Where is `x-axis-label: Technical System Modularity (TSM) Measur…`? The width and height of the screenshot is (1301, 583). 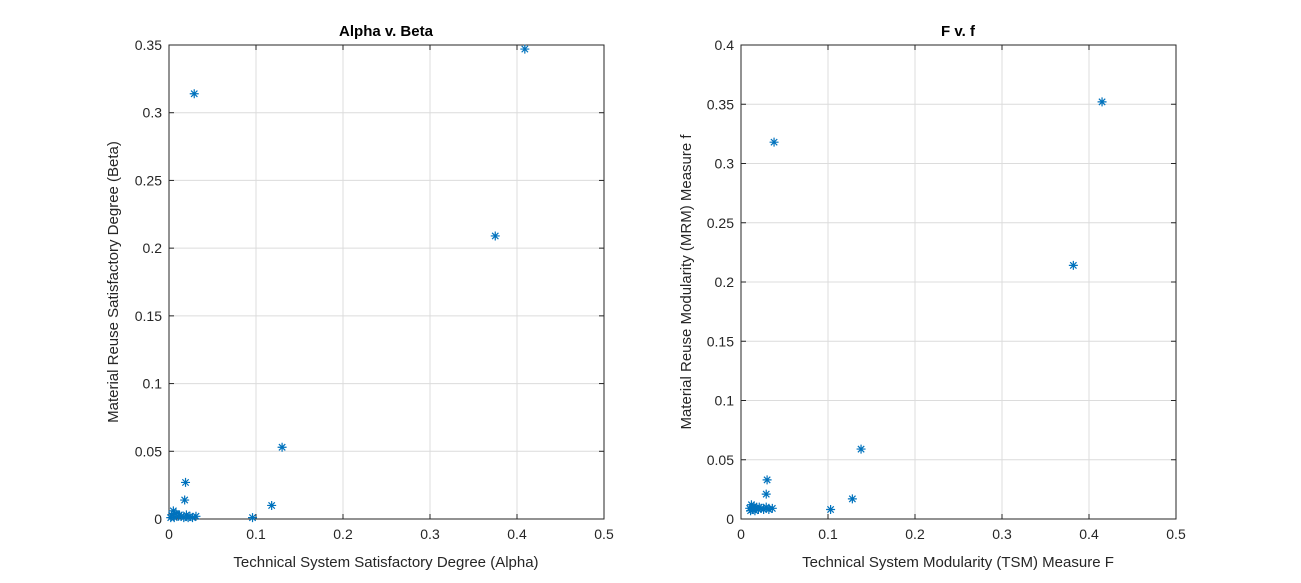 x-axis-label: Technical System Modularity (TSM) Measur… is located at coordinates (958, 562).